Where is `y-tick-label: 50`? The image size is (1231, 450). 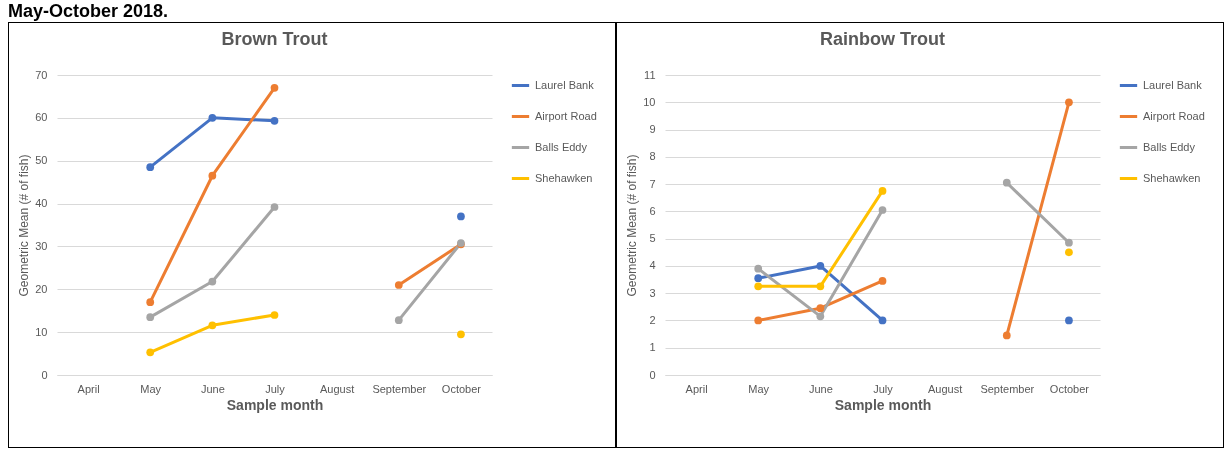
y-tick-label: 50 is located at coordinates (41, 160).